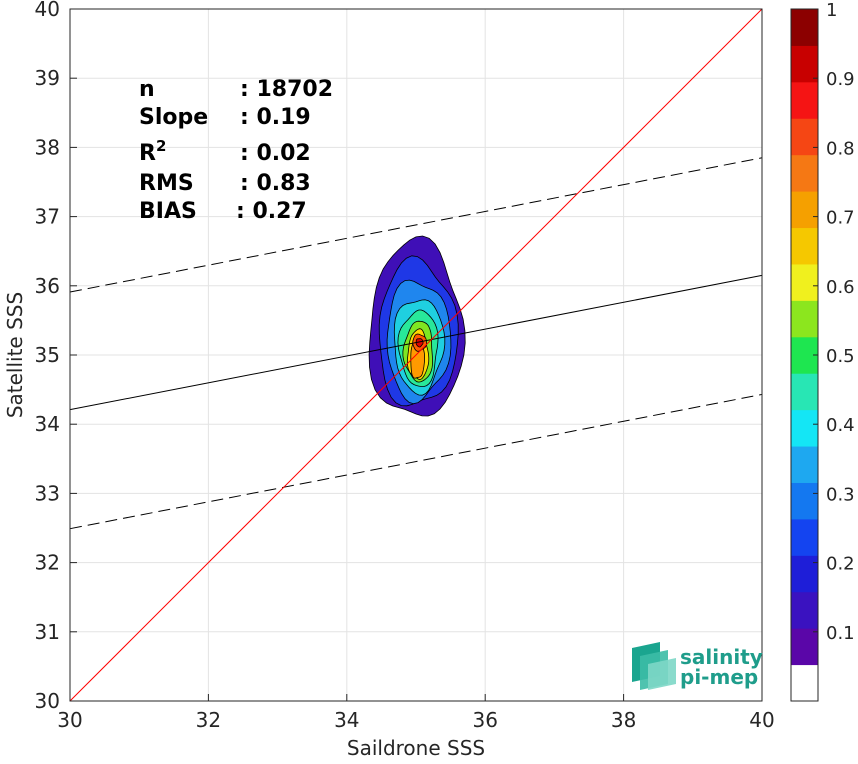 This screenshot has height=764, width=858. Describe the element at coordinates (840, 425) in the screenshot. I see `colorbar-tick-label: 0.4` at that location.